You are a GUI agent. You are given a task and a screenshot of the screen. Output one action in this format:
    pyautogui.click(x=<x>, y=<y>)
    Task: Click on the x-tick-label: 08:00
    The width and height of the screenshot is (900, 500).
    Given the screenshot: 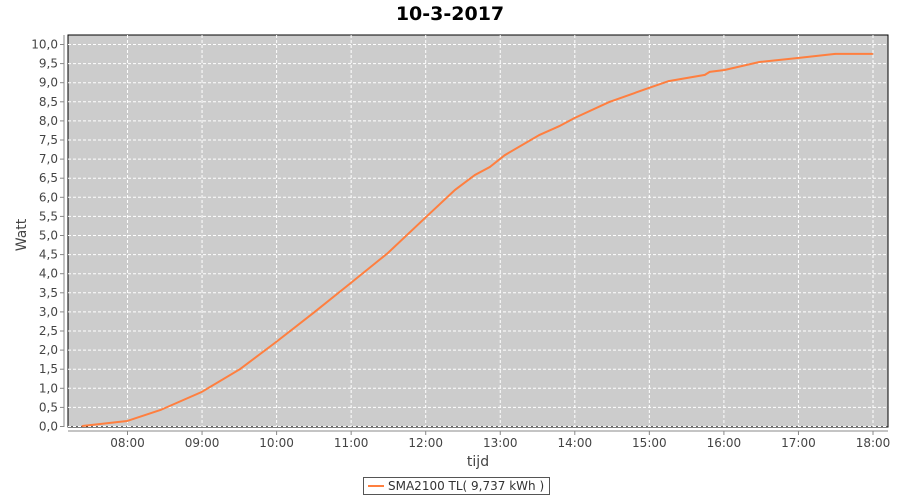 What is the action you would take?
    pyautogui.click(x=127, y=443)
    